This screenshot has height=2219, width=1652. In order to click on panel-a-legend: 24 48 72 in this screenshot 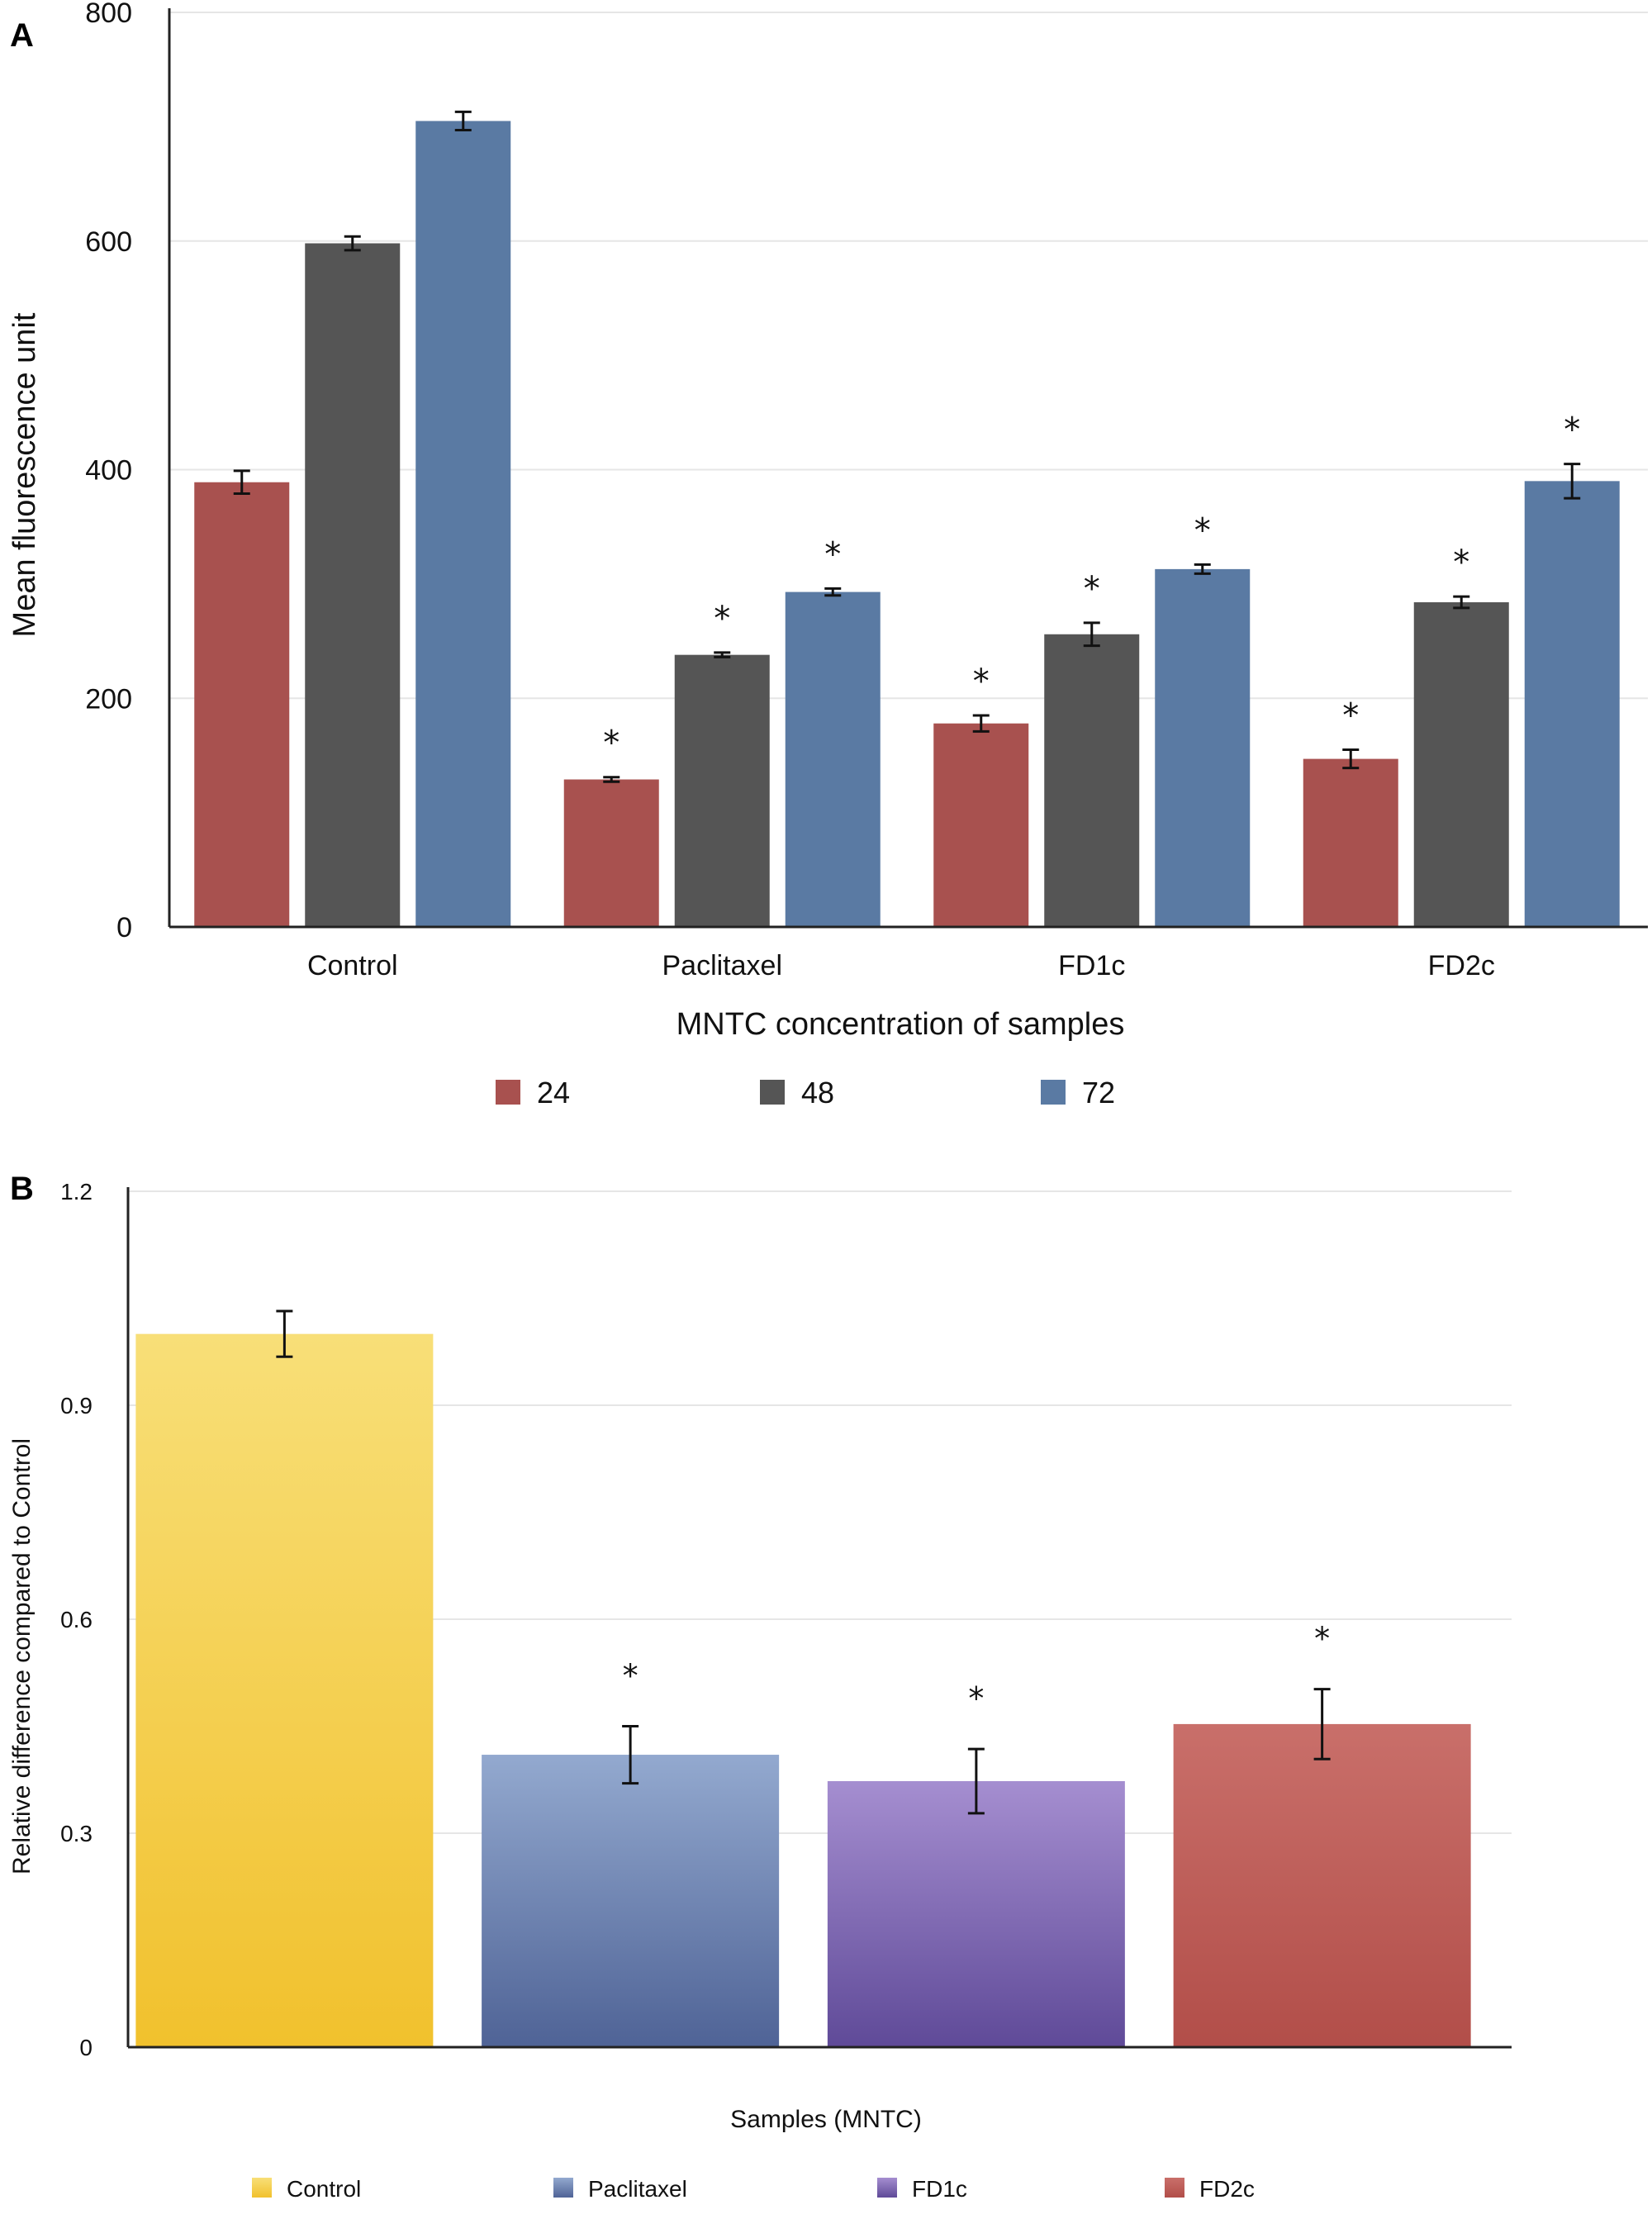, I will do `click(805, 1093)`.